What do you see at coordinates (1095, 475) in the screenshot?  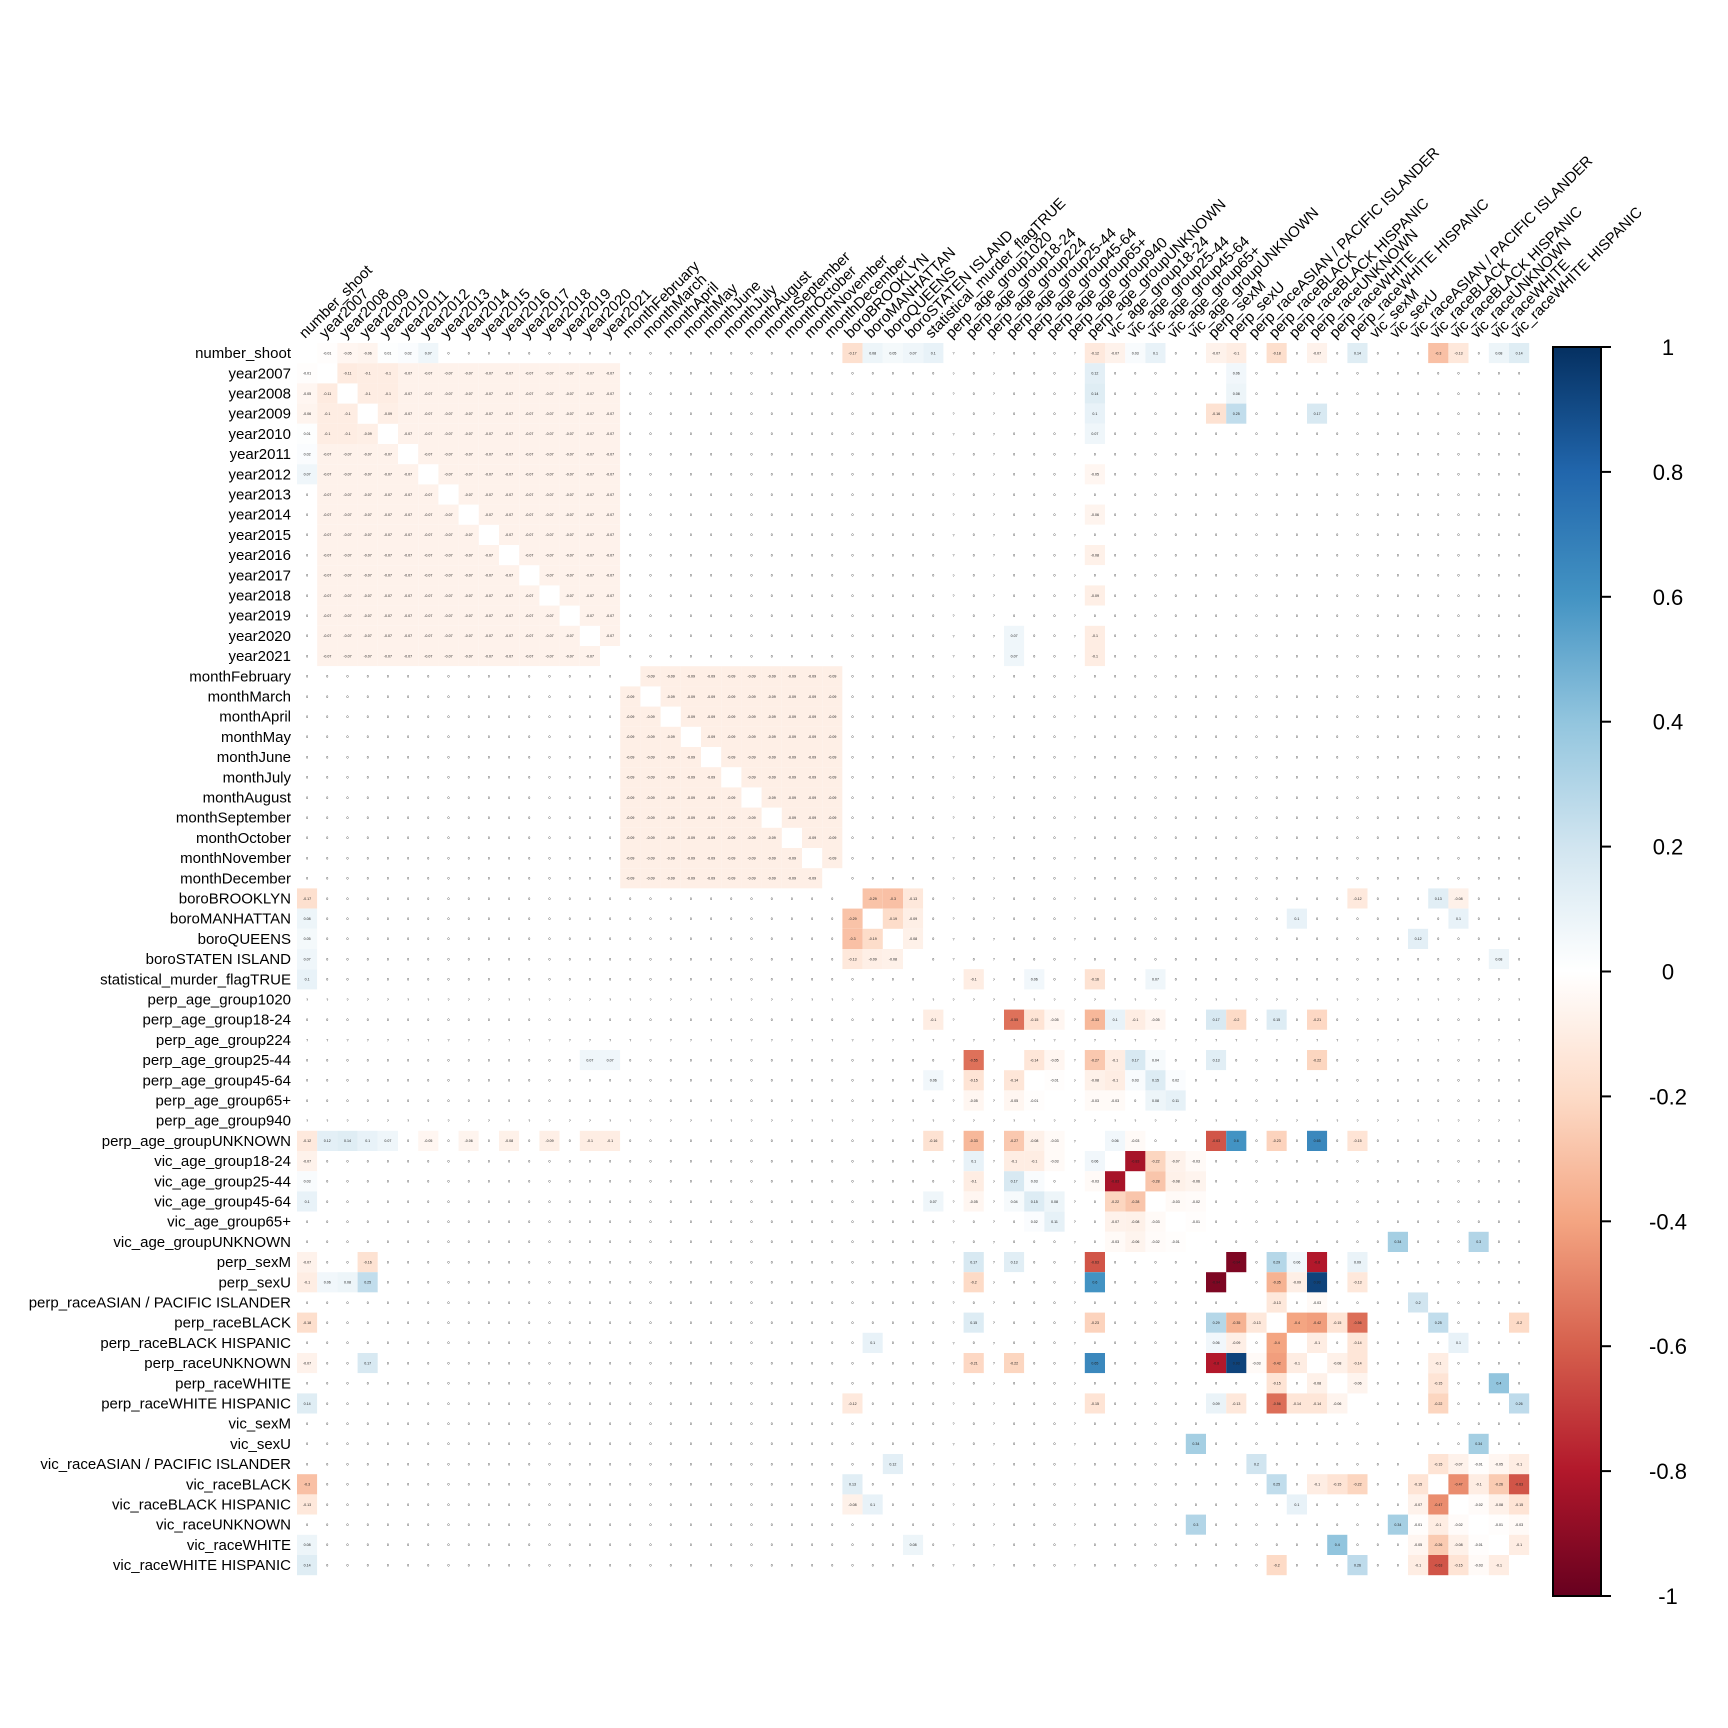 I see `cell-label: -0.05` at bounding box center [1095, 475].